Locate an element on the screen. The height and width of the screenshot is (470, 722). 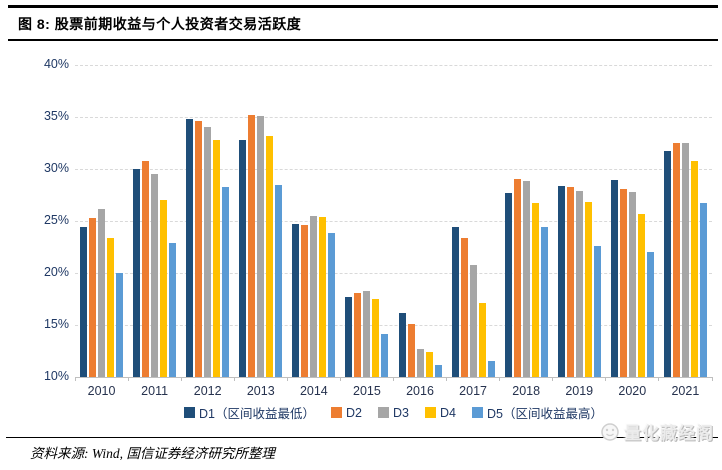
bar-d3-2013 is located at coordinates (261, 246).